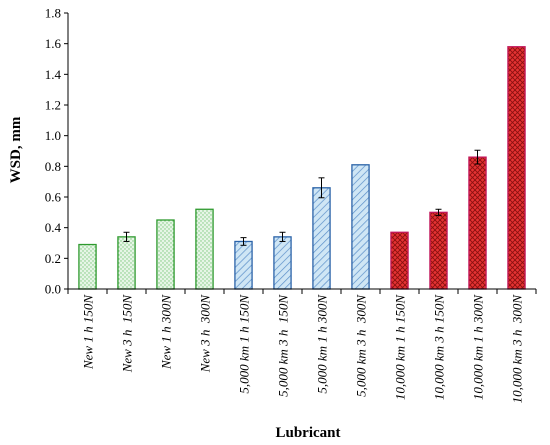 The image size is (550, 445). I want to click on x-category-label: 5,000 km 3 h 150N, so click(283, 345).